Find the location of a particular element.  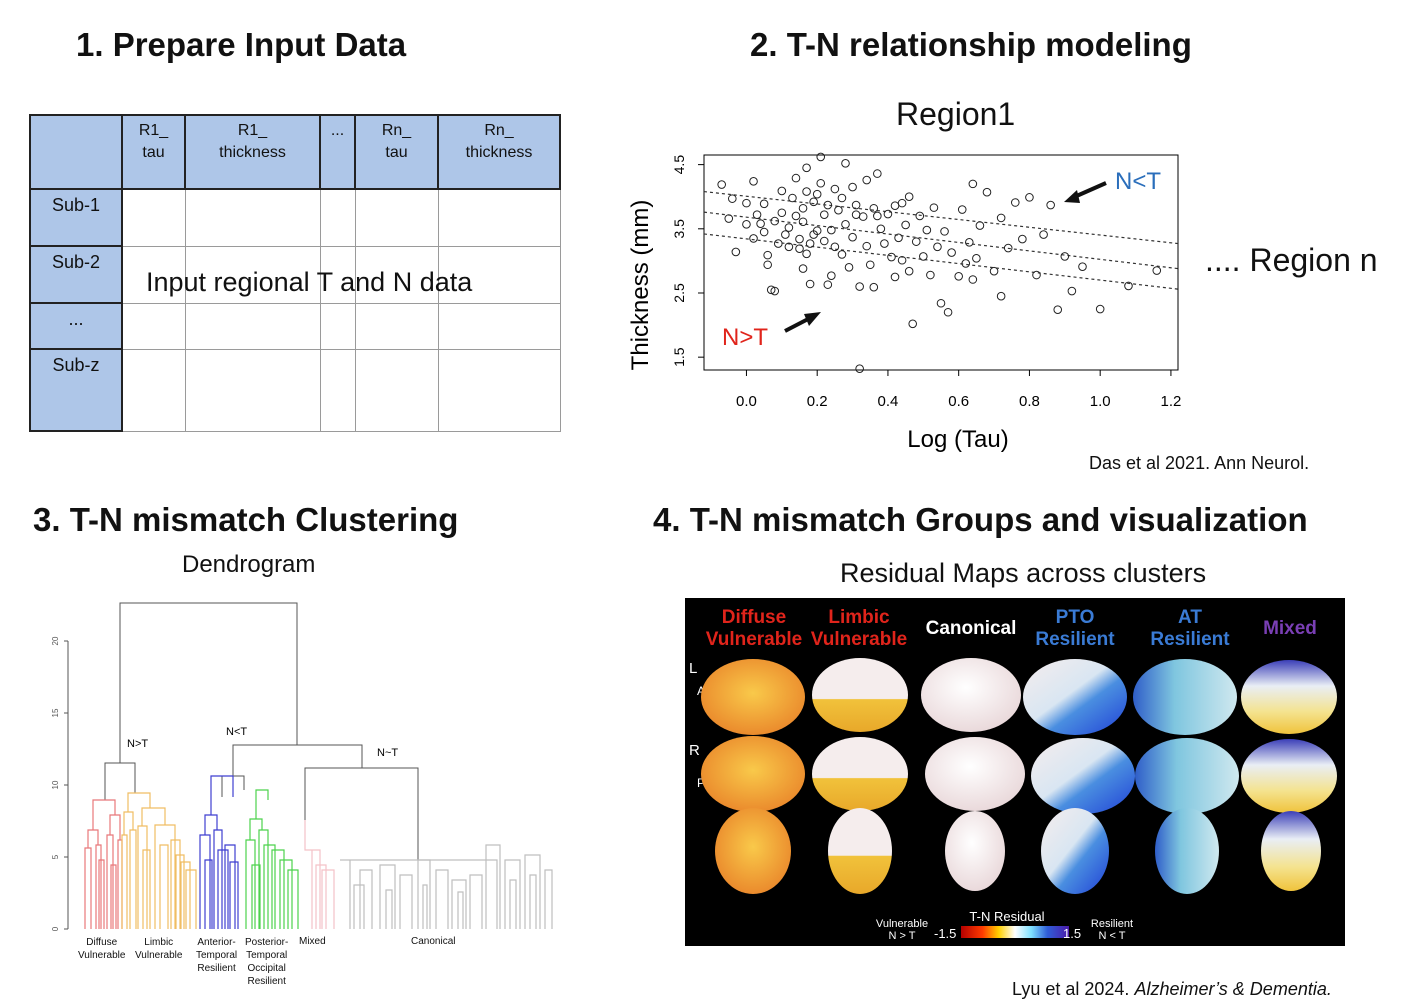

group-label-pto: PTO Resilient is located at coordinates (1075, 628).